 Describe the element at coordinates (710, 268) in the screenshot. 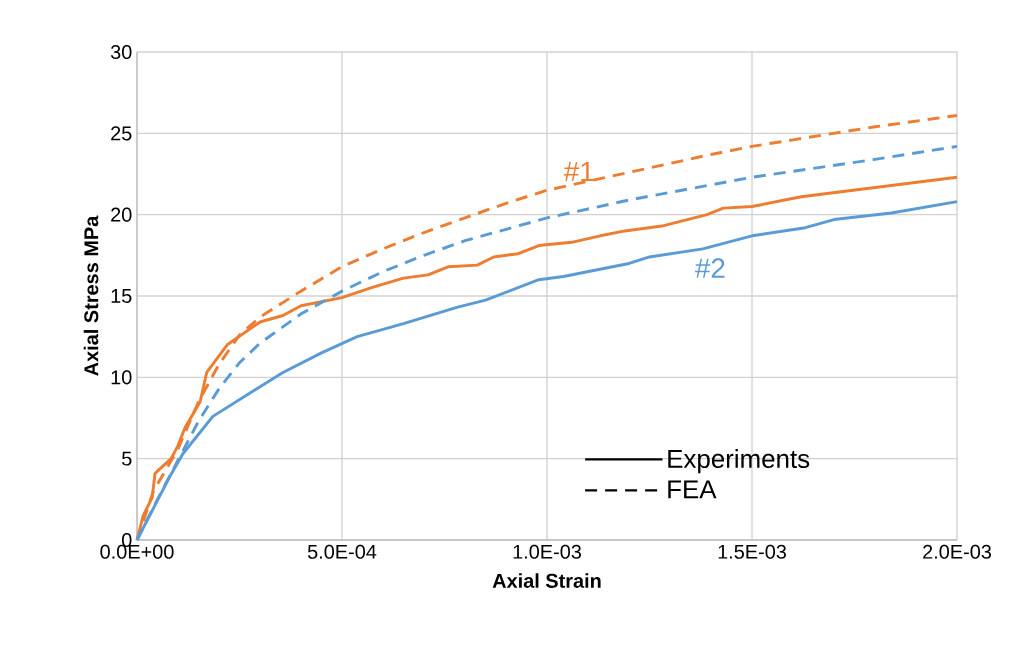

I see `annotation: #2` at that location.